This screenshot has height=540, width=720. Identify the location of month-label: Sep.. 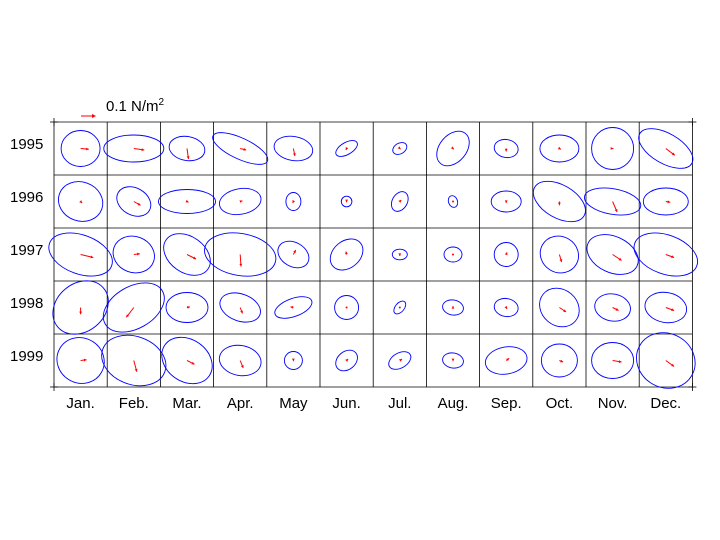
(506, 403).